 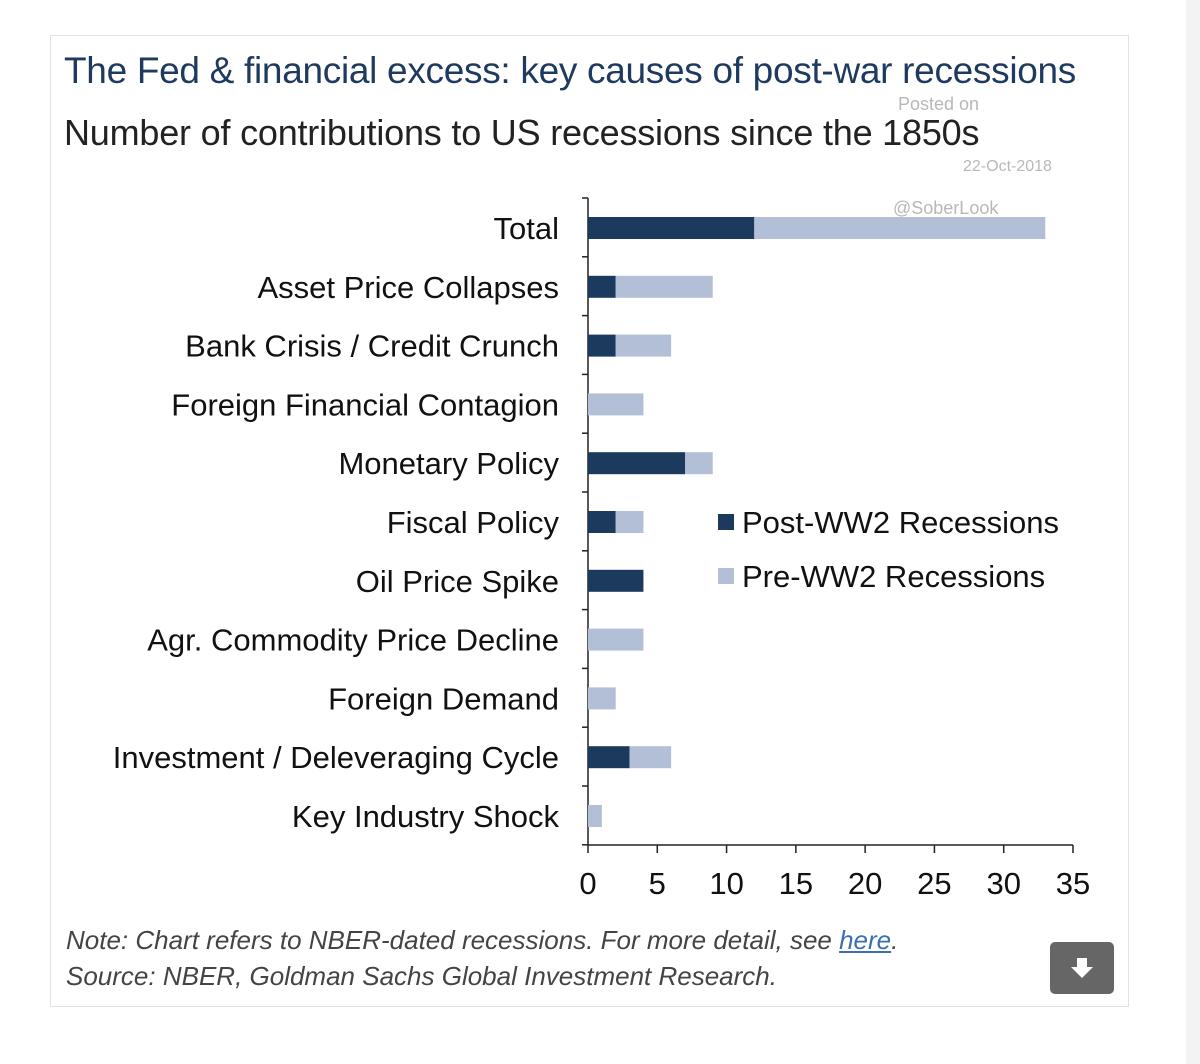 I want to click on category-label: Asset Price Collapses, so click(x=408, y=287).